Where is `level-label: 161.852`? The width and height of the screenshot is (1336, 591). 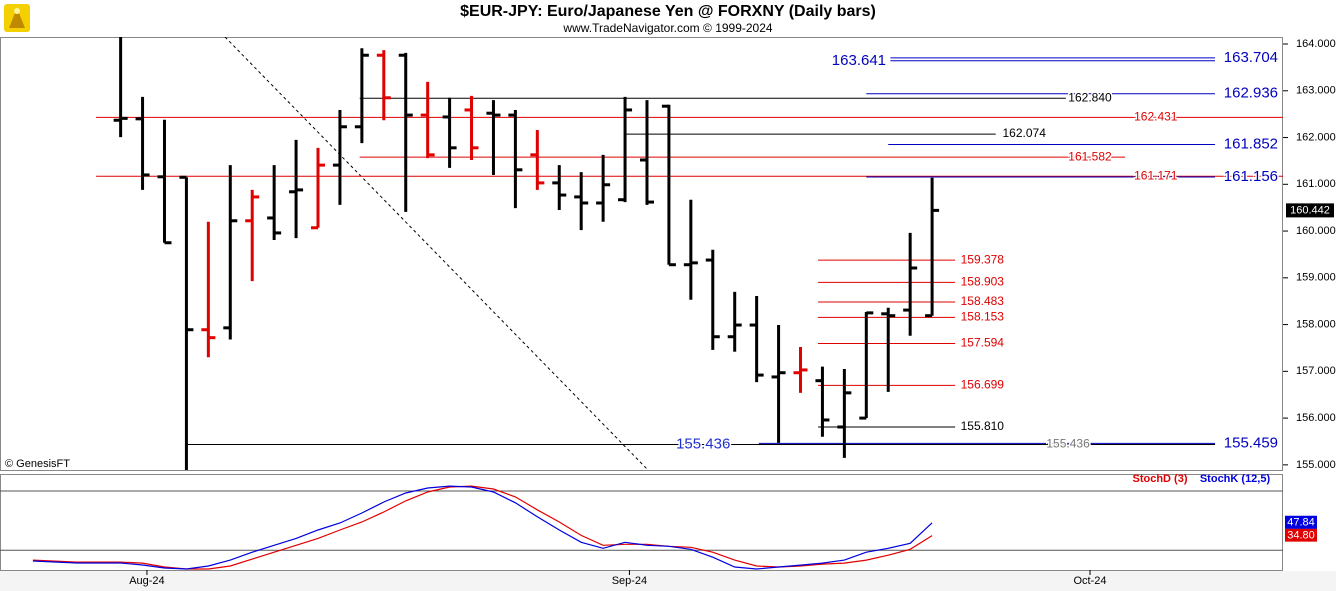 level-label: 161.852 is located at coordinates (1251, 143).